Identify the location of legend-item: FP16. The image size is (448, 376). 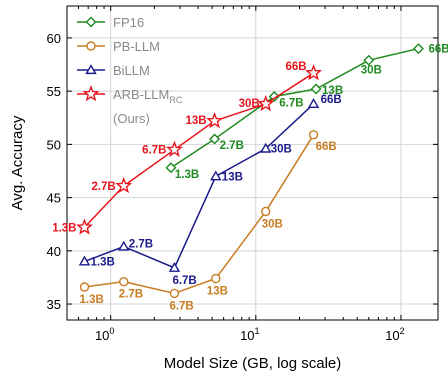
(110, 22).